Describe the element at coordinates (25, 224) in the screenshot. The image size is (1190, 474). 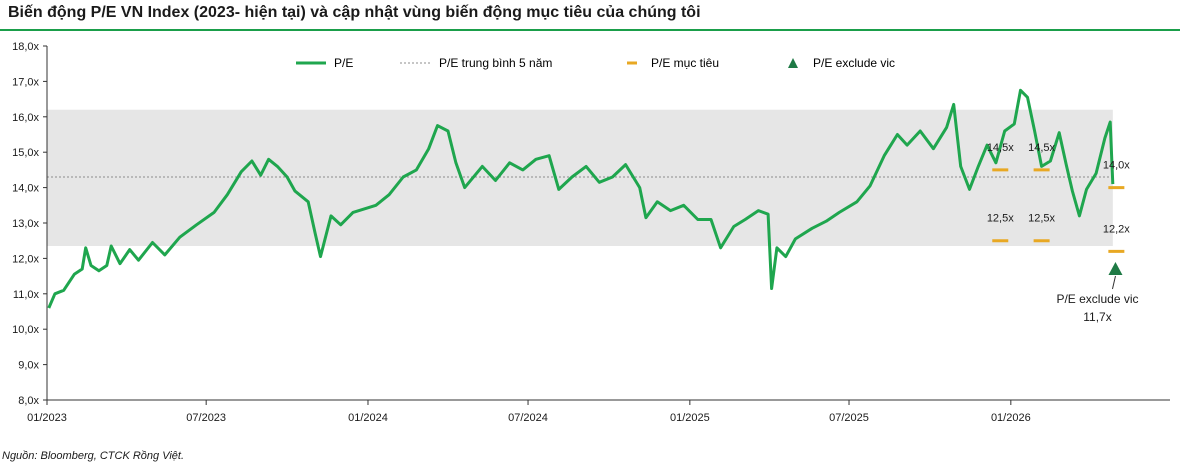
I see `y-tick-label: 13,0x` at that location.